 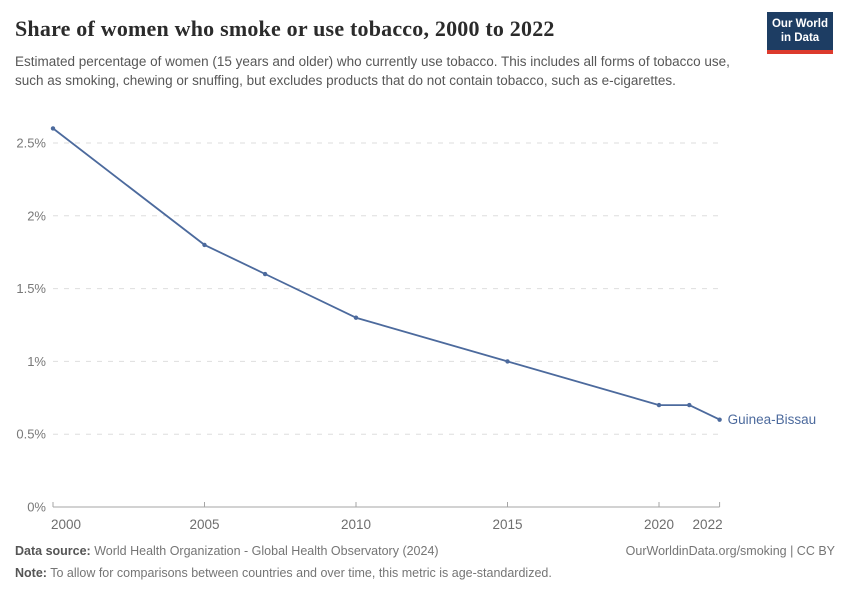 I want to click on x-axis-label: 2022, so click(x=708, y=524).